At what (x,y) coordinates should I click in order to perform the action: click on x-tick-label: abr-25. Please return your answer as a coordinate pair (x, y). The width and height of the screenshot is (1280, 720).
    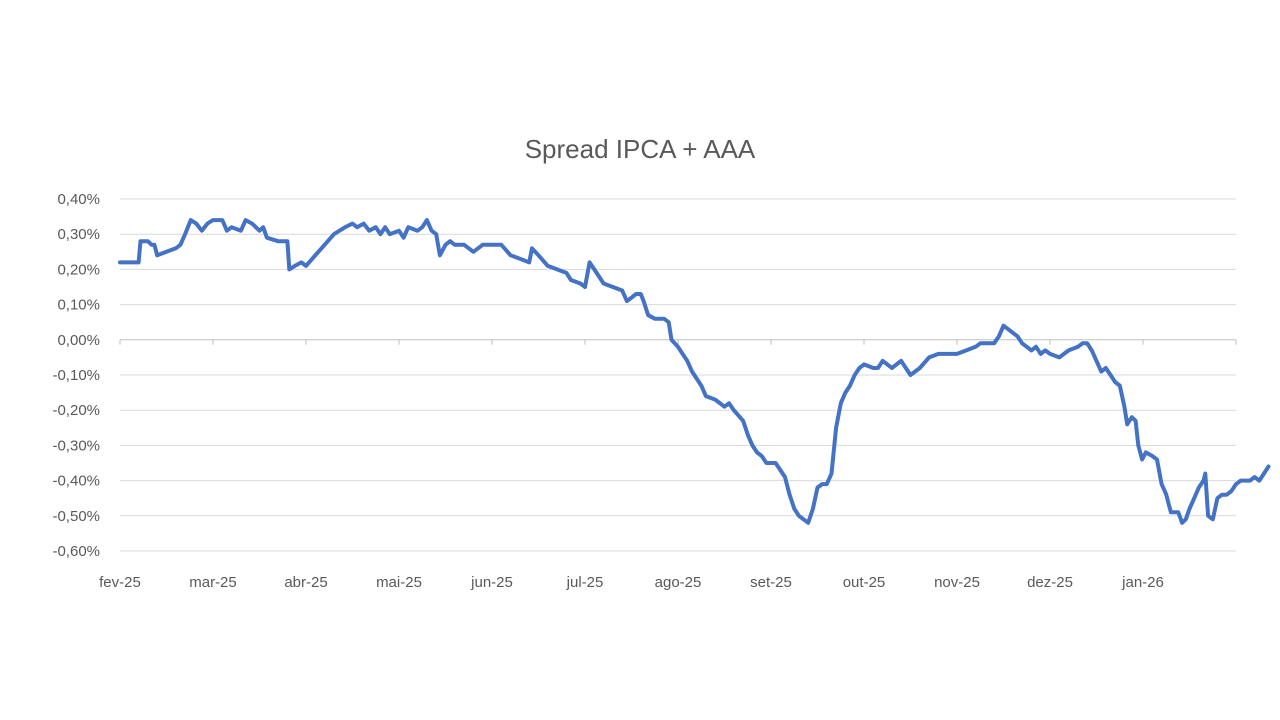
    Looking at the image, I should click on (305, 582).